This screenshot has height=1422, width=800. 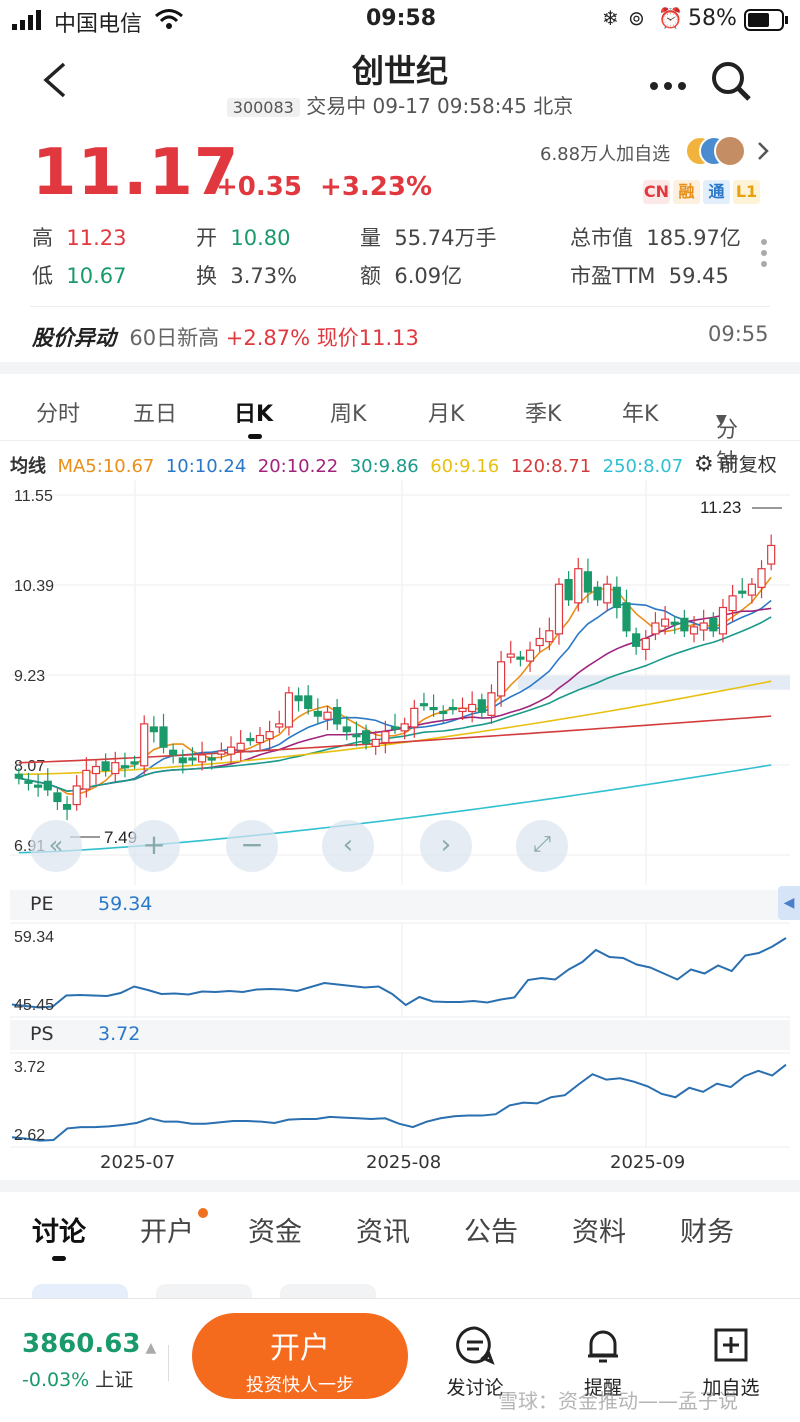 I want to click on stat-mktcap: 总市值 185.97亿, so click(x=655, y=238).